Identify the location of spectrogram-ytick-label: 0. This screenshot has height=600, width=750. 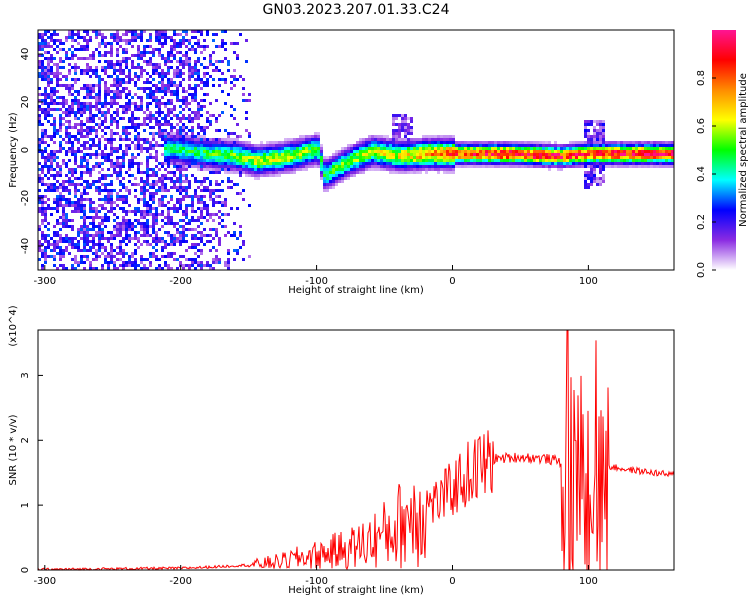
(25, 150).